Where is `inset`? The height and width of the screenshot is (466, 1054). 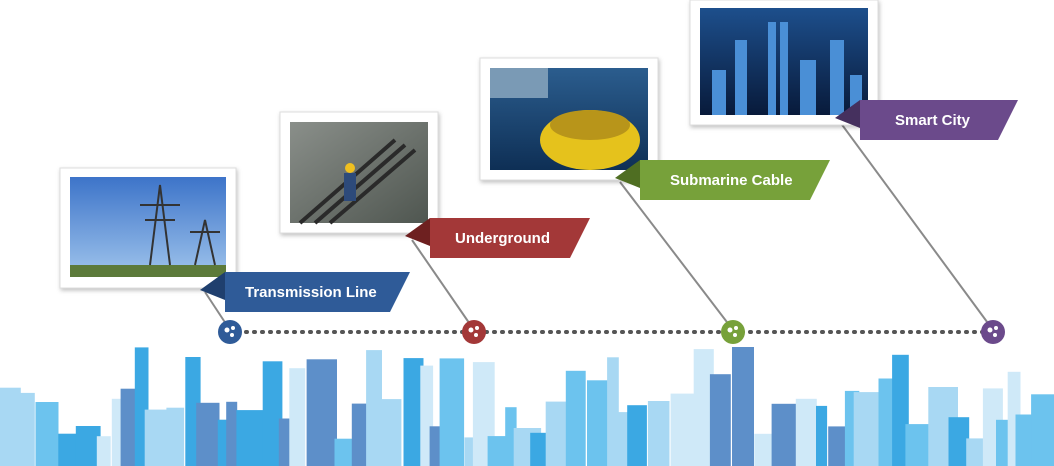 inset is located at coordinates (519, 83).